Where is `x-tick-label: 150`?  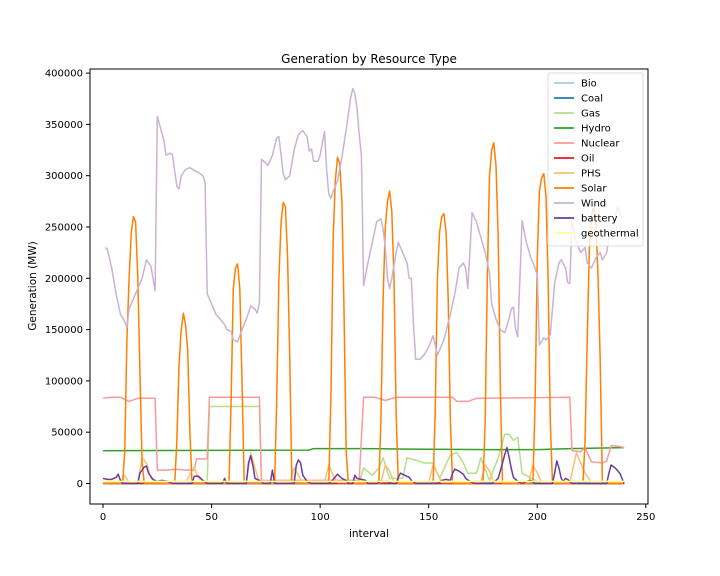
x-tick-label: 150 is located at coordinates (428, 517).